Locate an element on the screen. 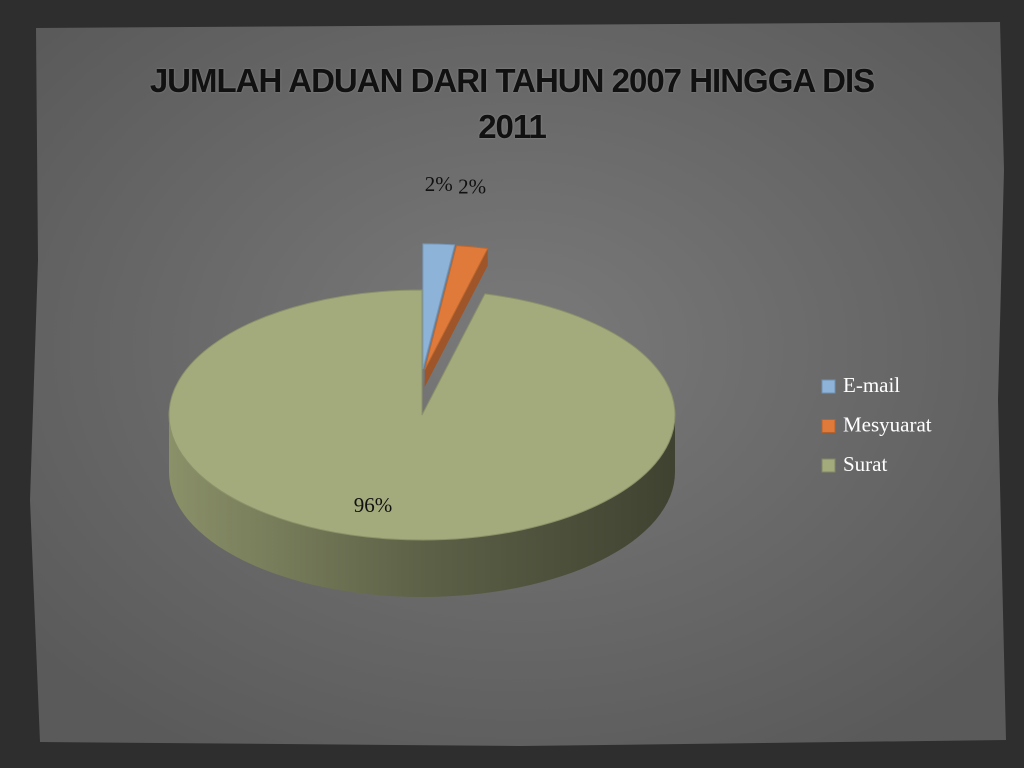  slice-side is located at coordinates (422, 506).